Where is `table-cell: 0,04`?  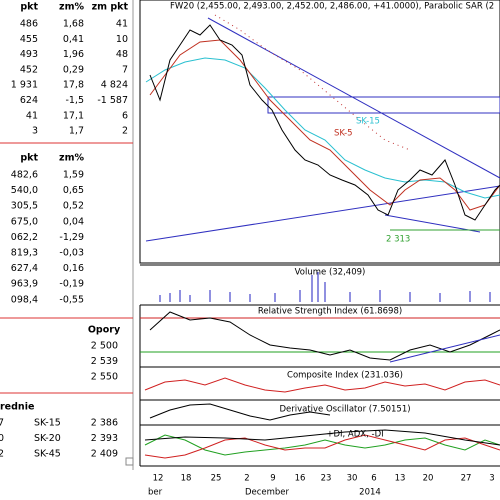 table-cell: 0,04 is located at coordinates (73, 221).